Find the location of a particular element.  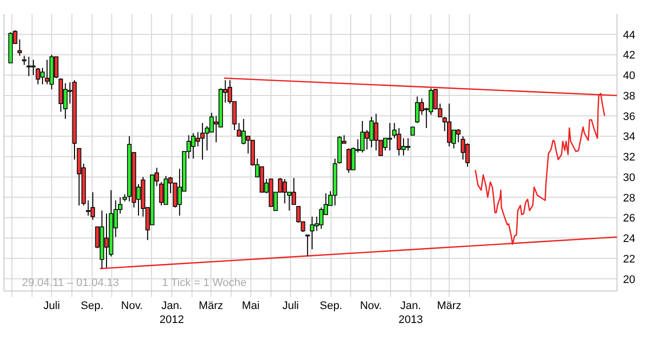

y-tick-label: 42 is located at coordinates (629, 56).